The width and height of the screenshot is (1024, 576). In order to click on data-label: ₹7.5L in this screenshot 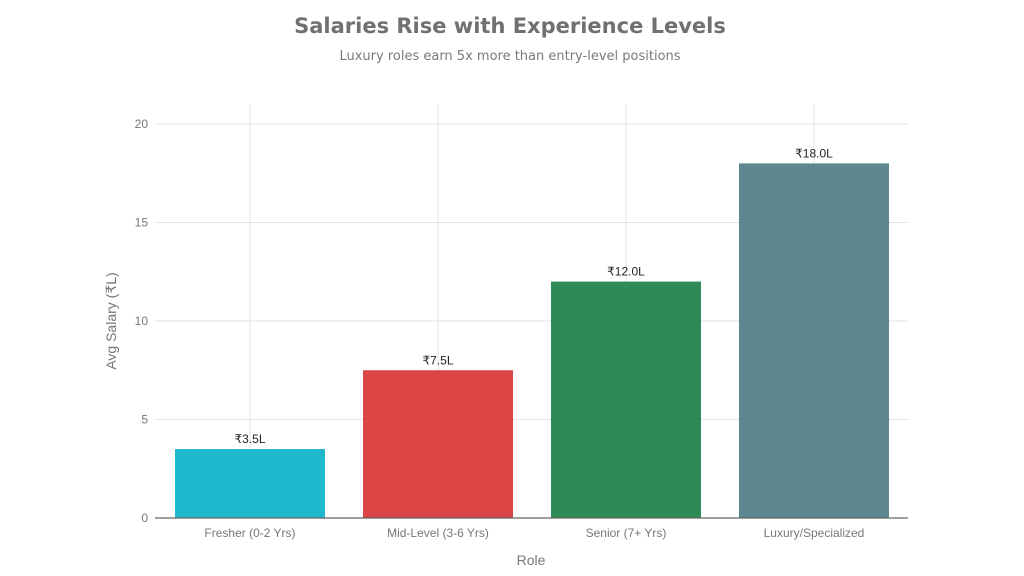, I will do `click(438, 360)`.